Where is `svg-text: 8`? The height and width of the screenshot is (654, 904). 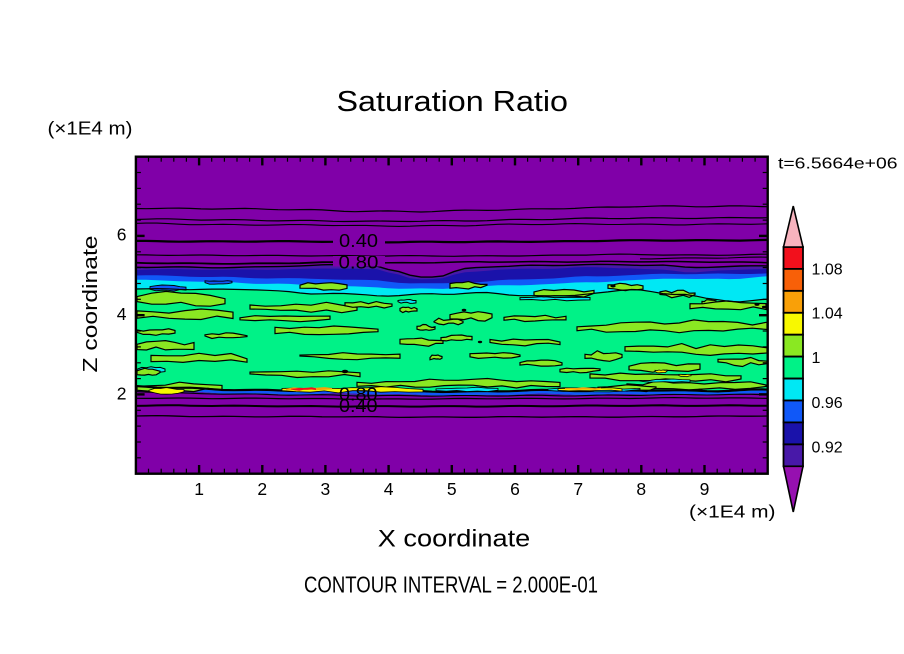
svg-text: 8 is located at coordinates (641, 489).